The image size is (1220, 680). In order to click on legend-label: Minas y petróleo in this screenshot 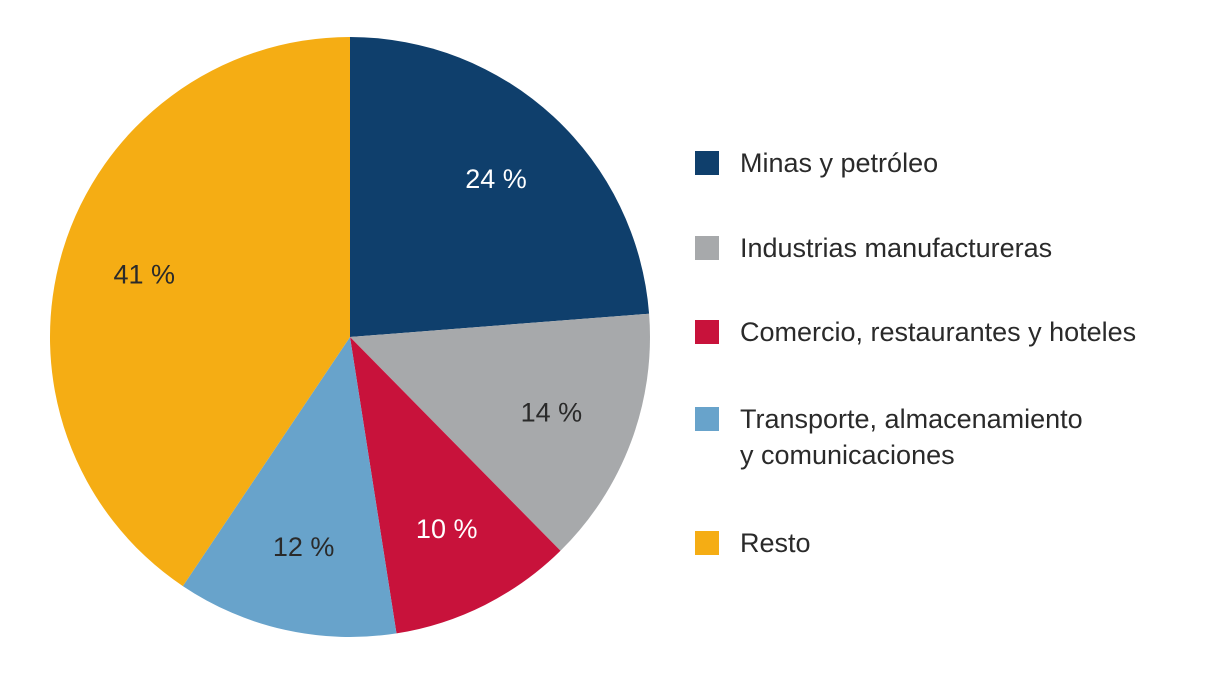, I will do `click(839, 163)`.